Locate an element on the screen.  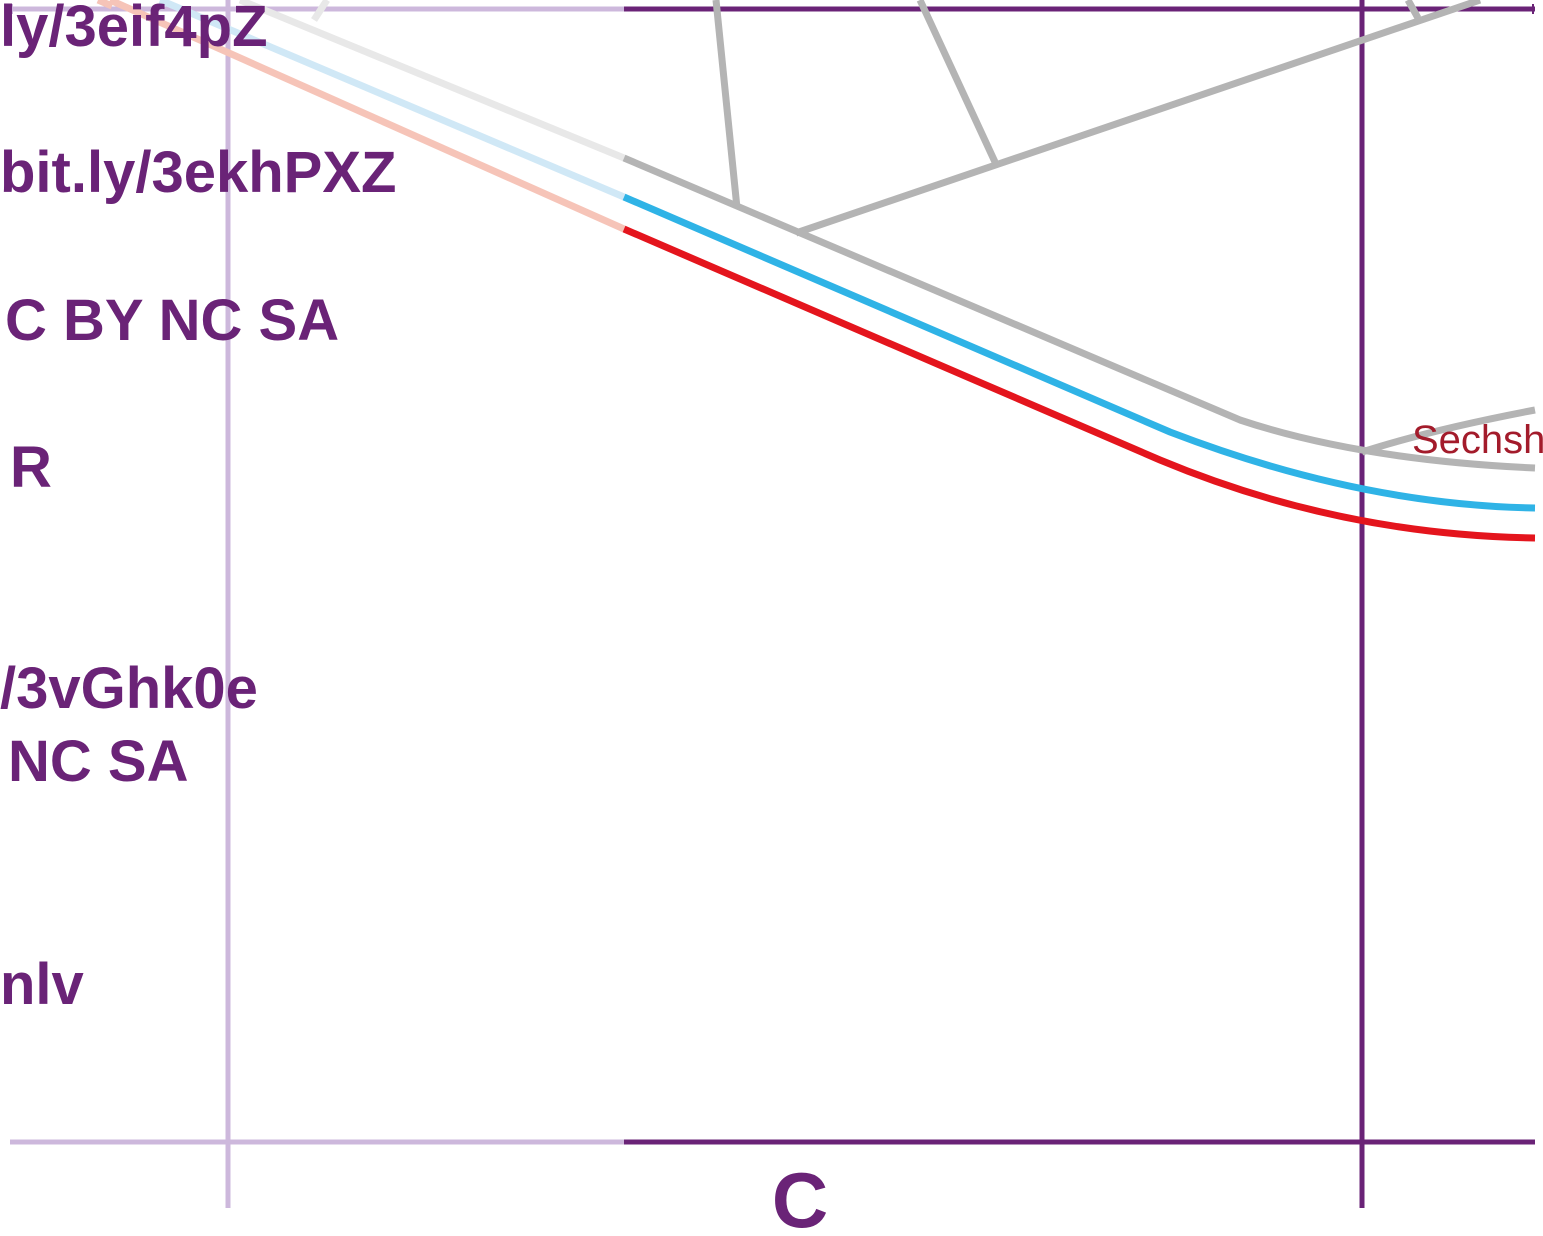
station-label-sechsh: Sechsh is located at coordinates (1477, 440).